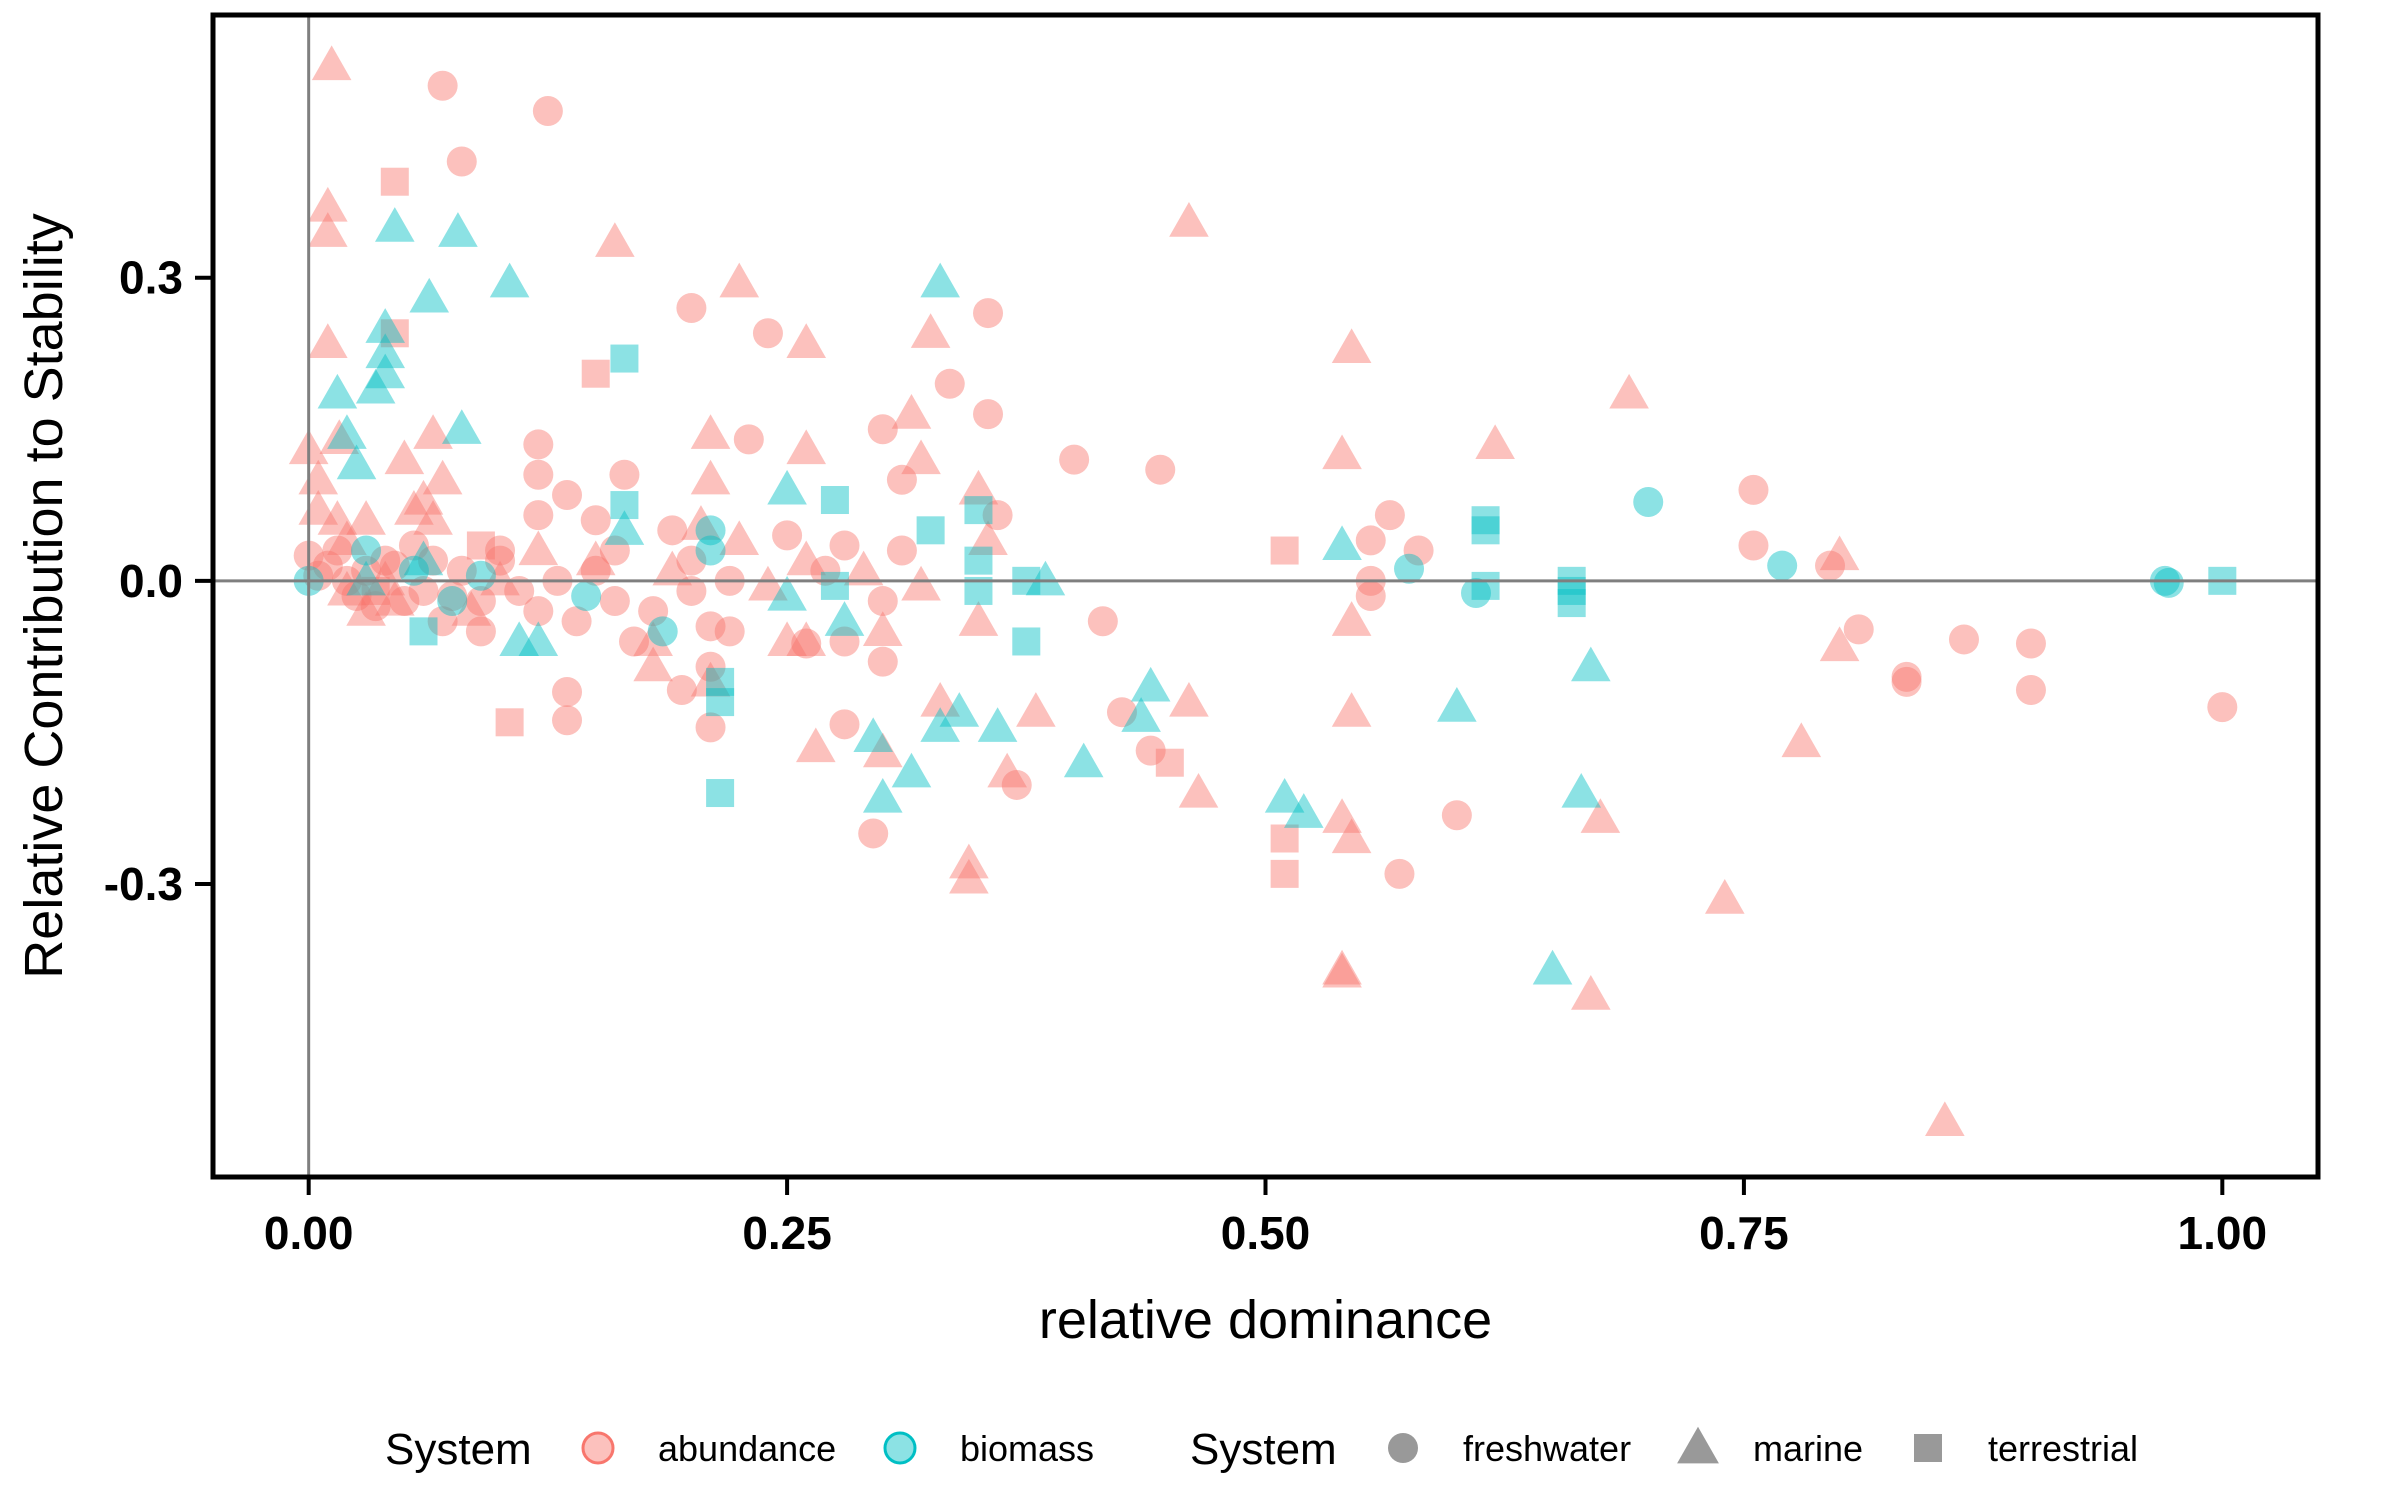  Describe the element at coordinates (151, 278) in the screenshot. I see `y-tick-label: 0.3` at that location.